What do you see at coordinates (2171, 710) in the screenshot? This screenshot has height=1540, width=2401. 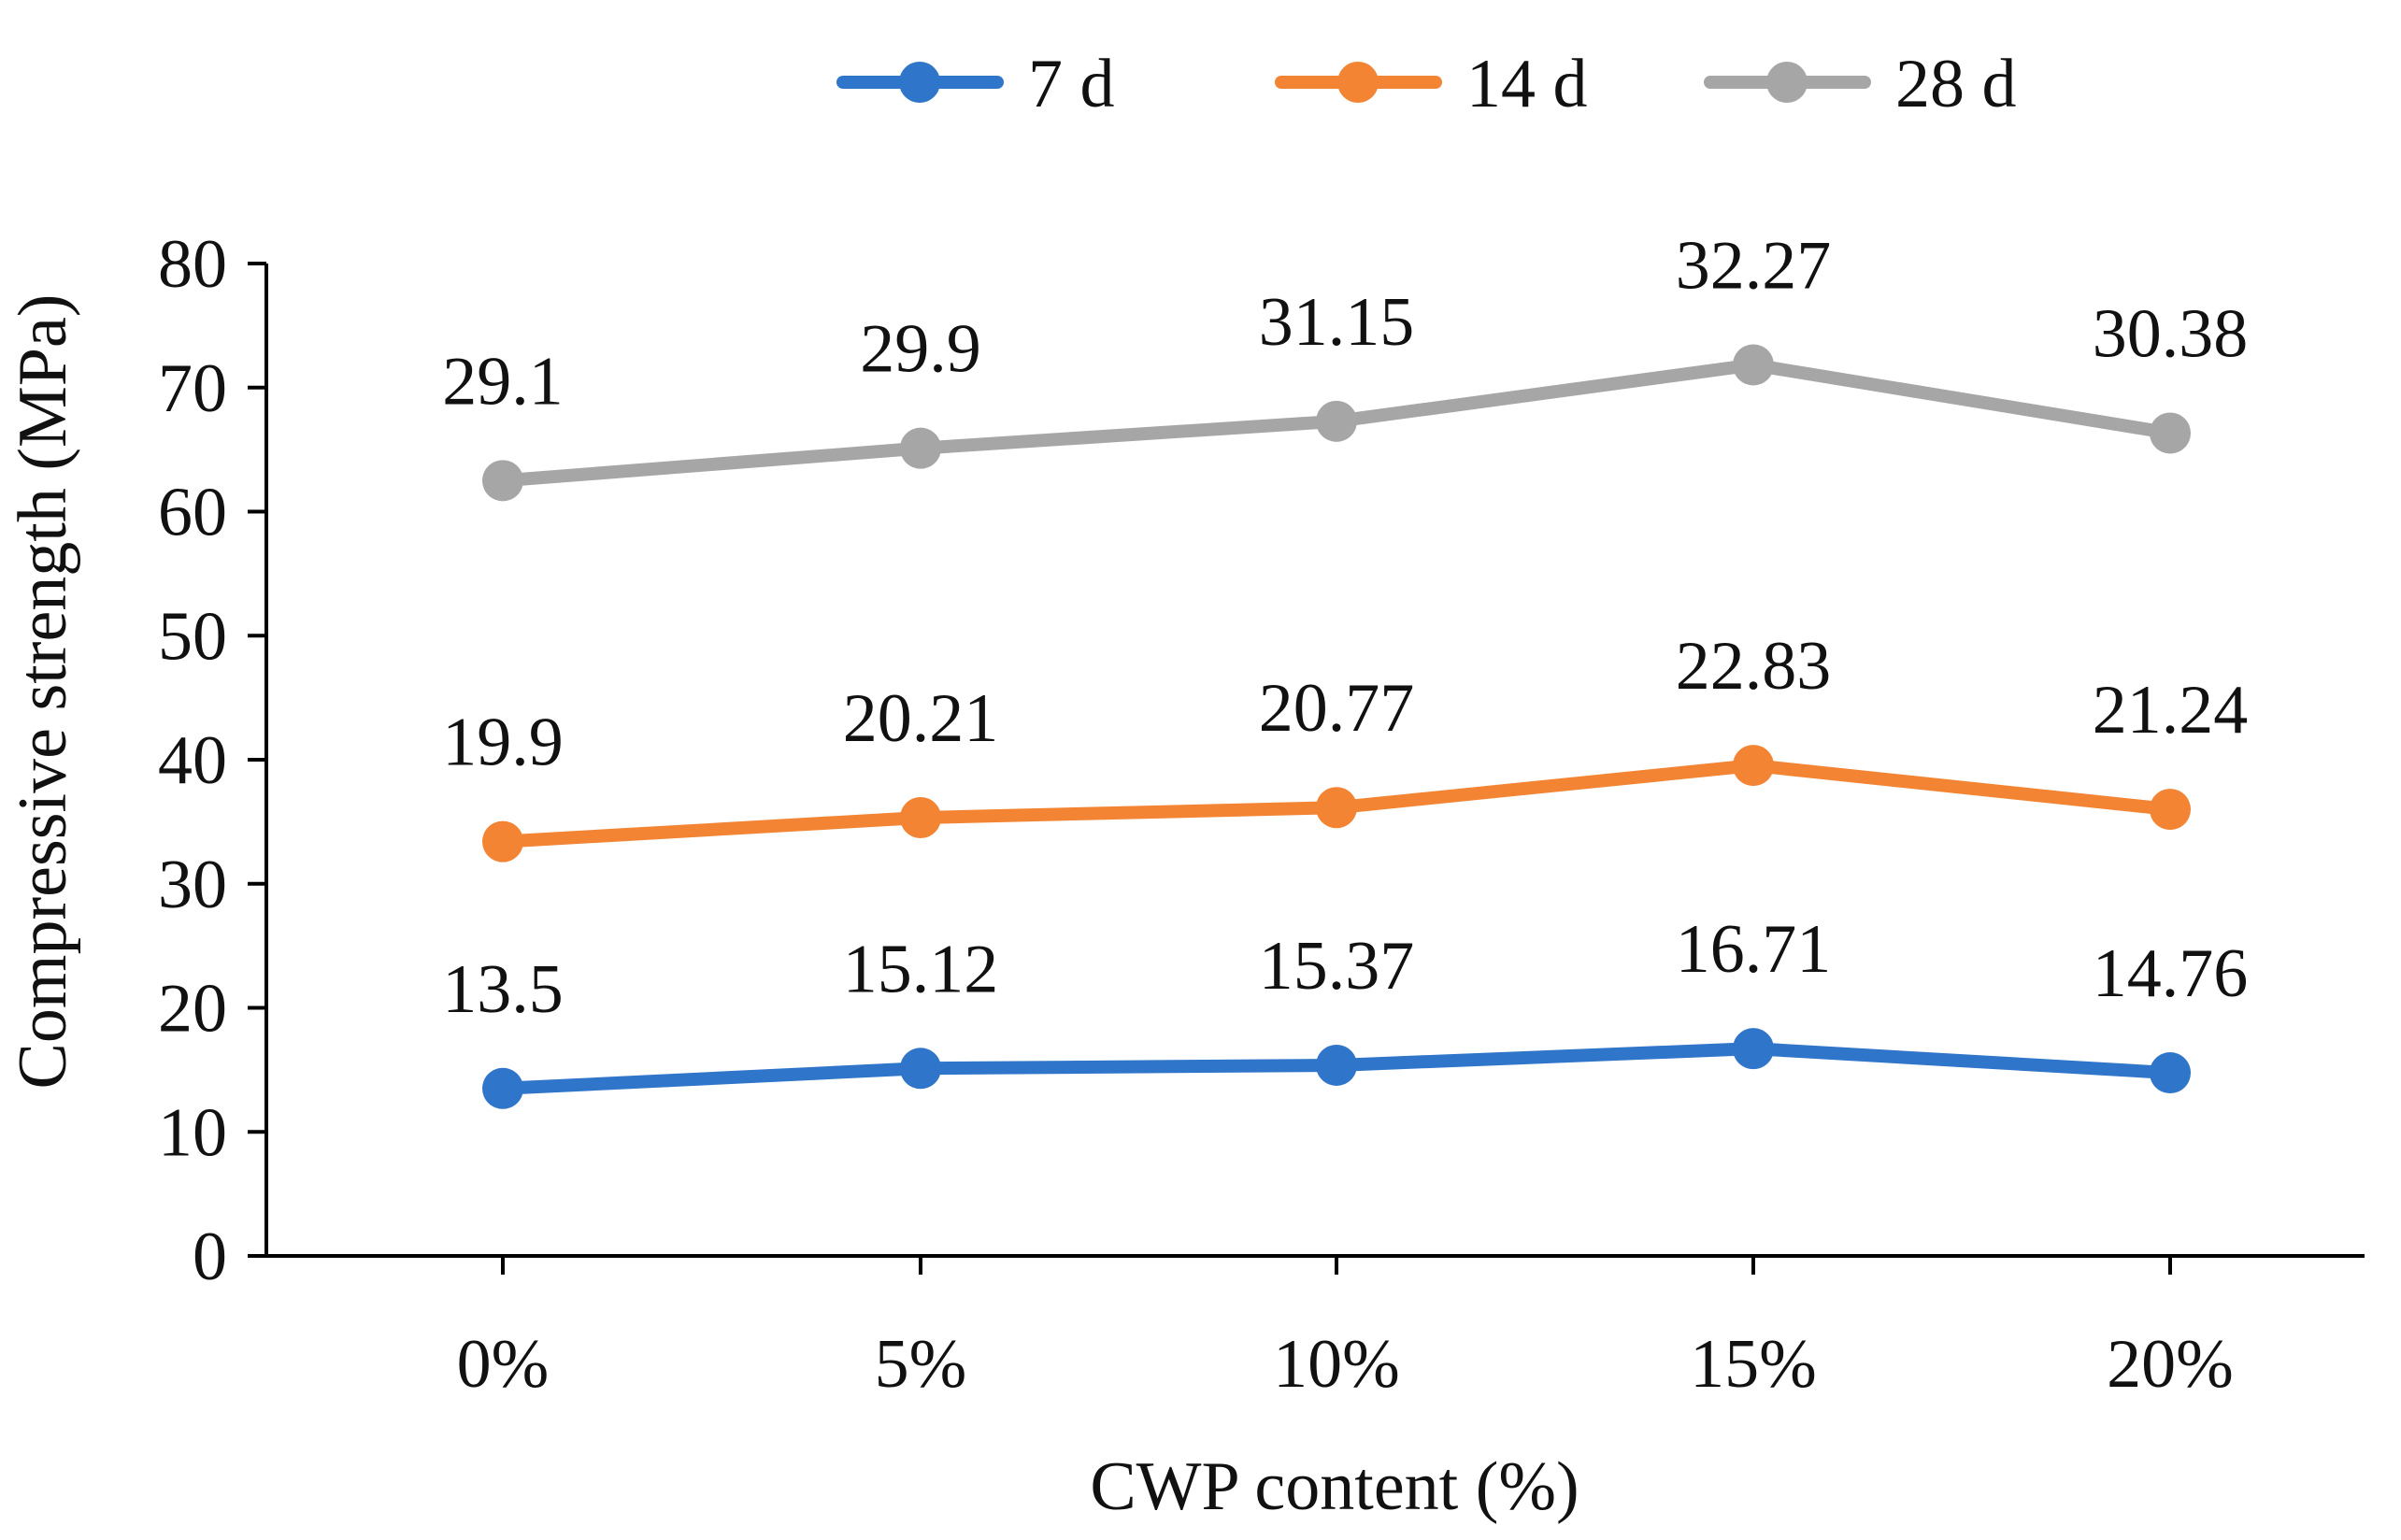 I see `data-label-14-d-20pct: 21.24` at bounding box center [2171, 710].